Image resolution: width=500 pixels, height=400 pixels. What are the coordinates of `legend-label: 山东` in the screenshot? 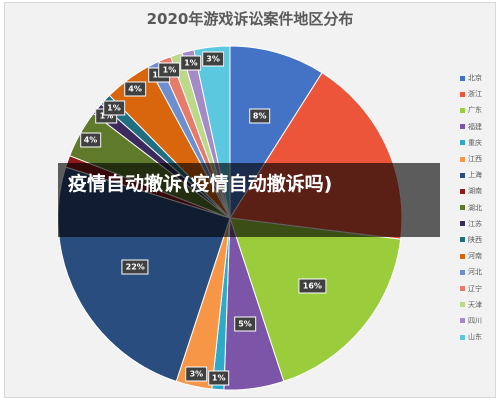 It's located at (475, 337).